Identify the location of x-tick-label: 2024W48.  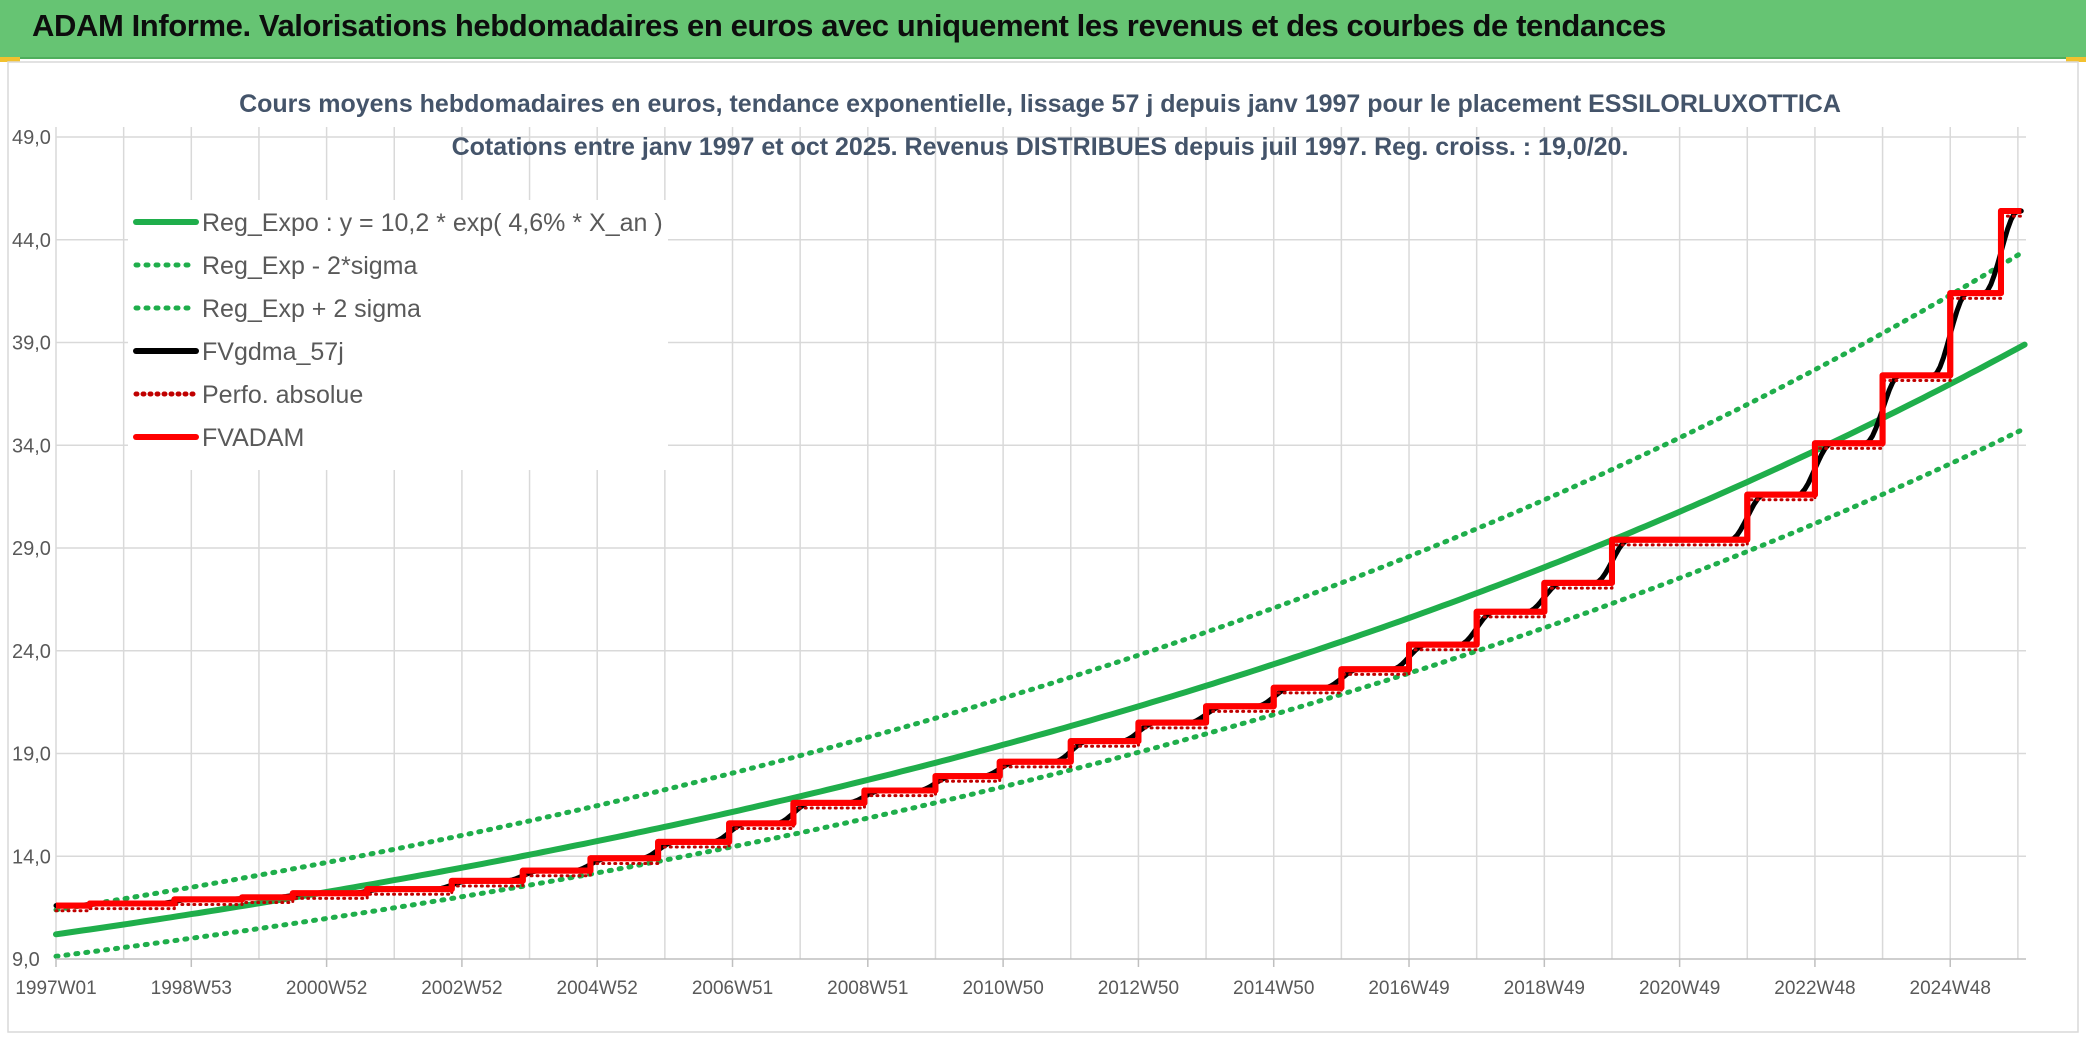
(1950, 988).